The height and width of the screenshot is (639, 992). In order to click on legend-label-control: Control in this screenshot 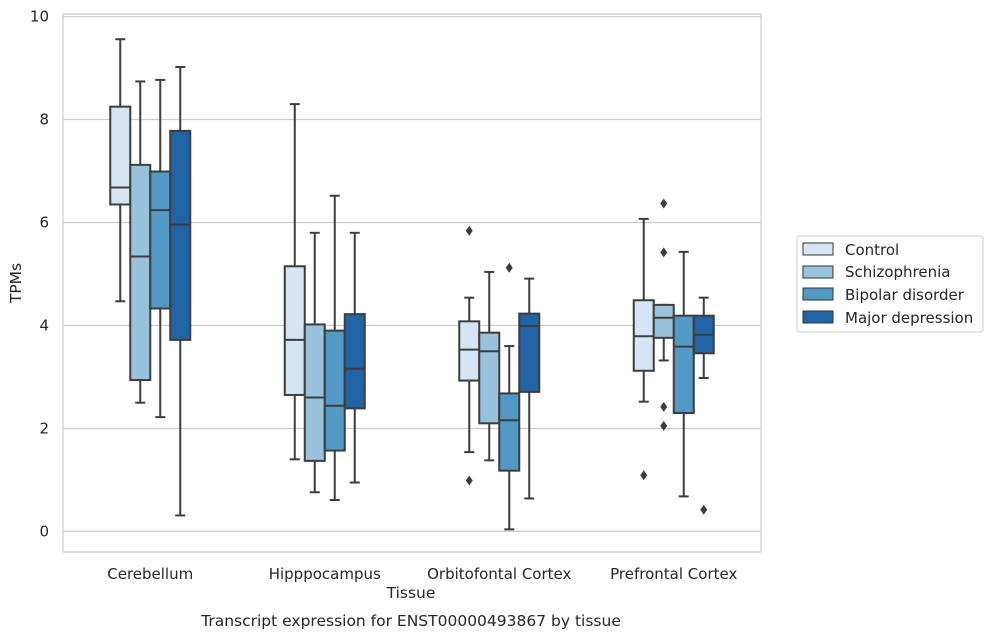, I will do `click(872, 250)`.